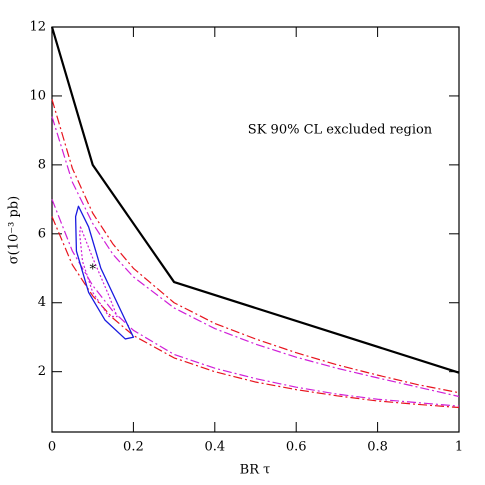 Image resolution: width=485 pixels, height=485 pixels. Describe the element at coordinates (37, 95) in the screenshot. I see `y-tick-label: 10` at that location.